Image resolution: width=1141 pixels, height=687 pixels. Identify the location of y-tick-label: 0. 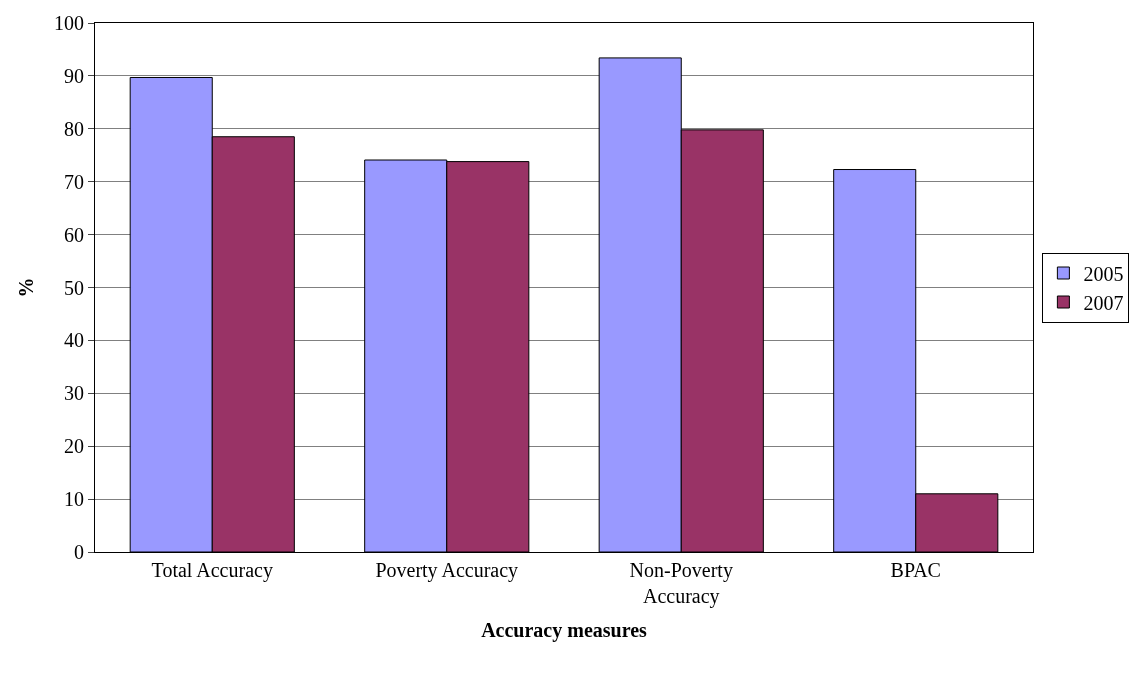
(79, 552).